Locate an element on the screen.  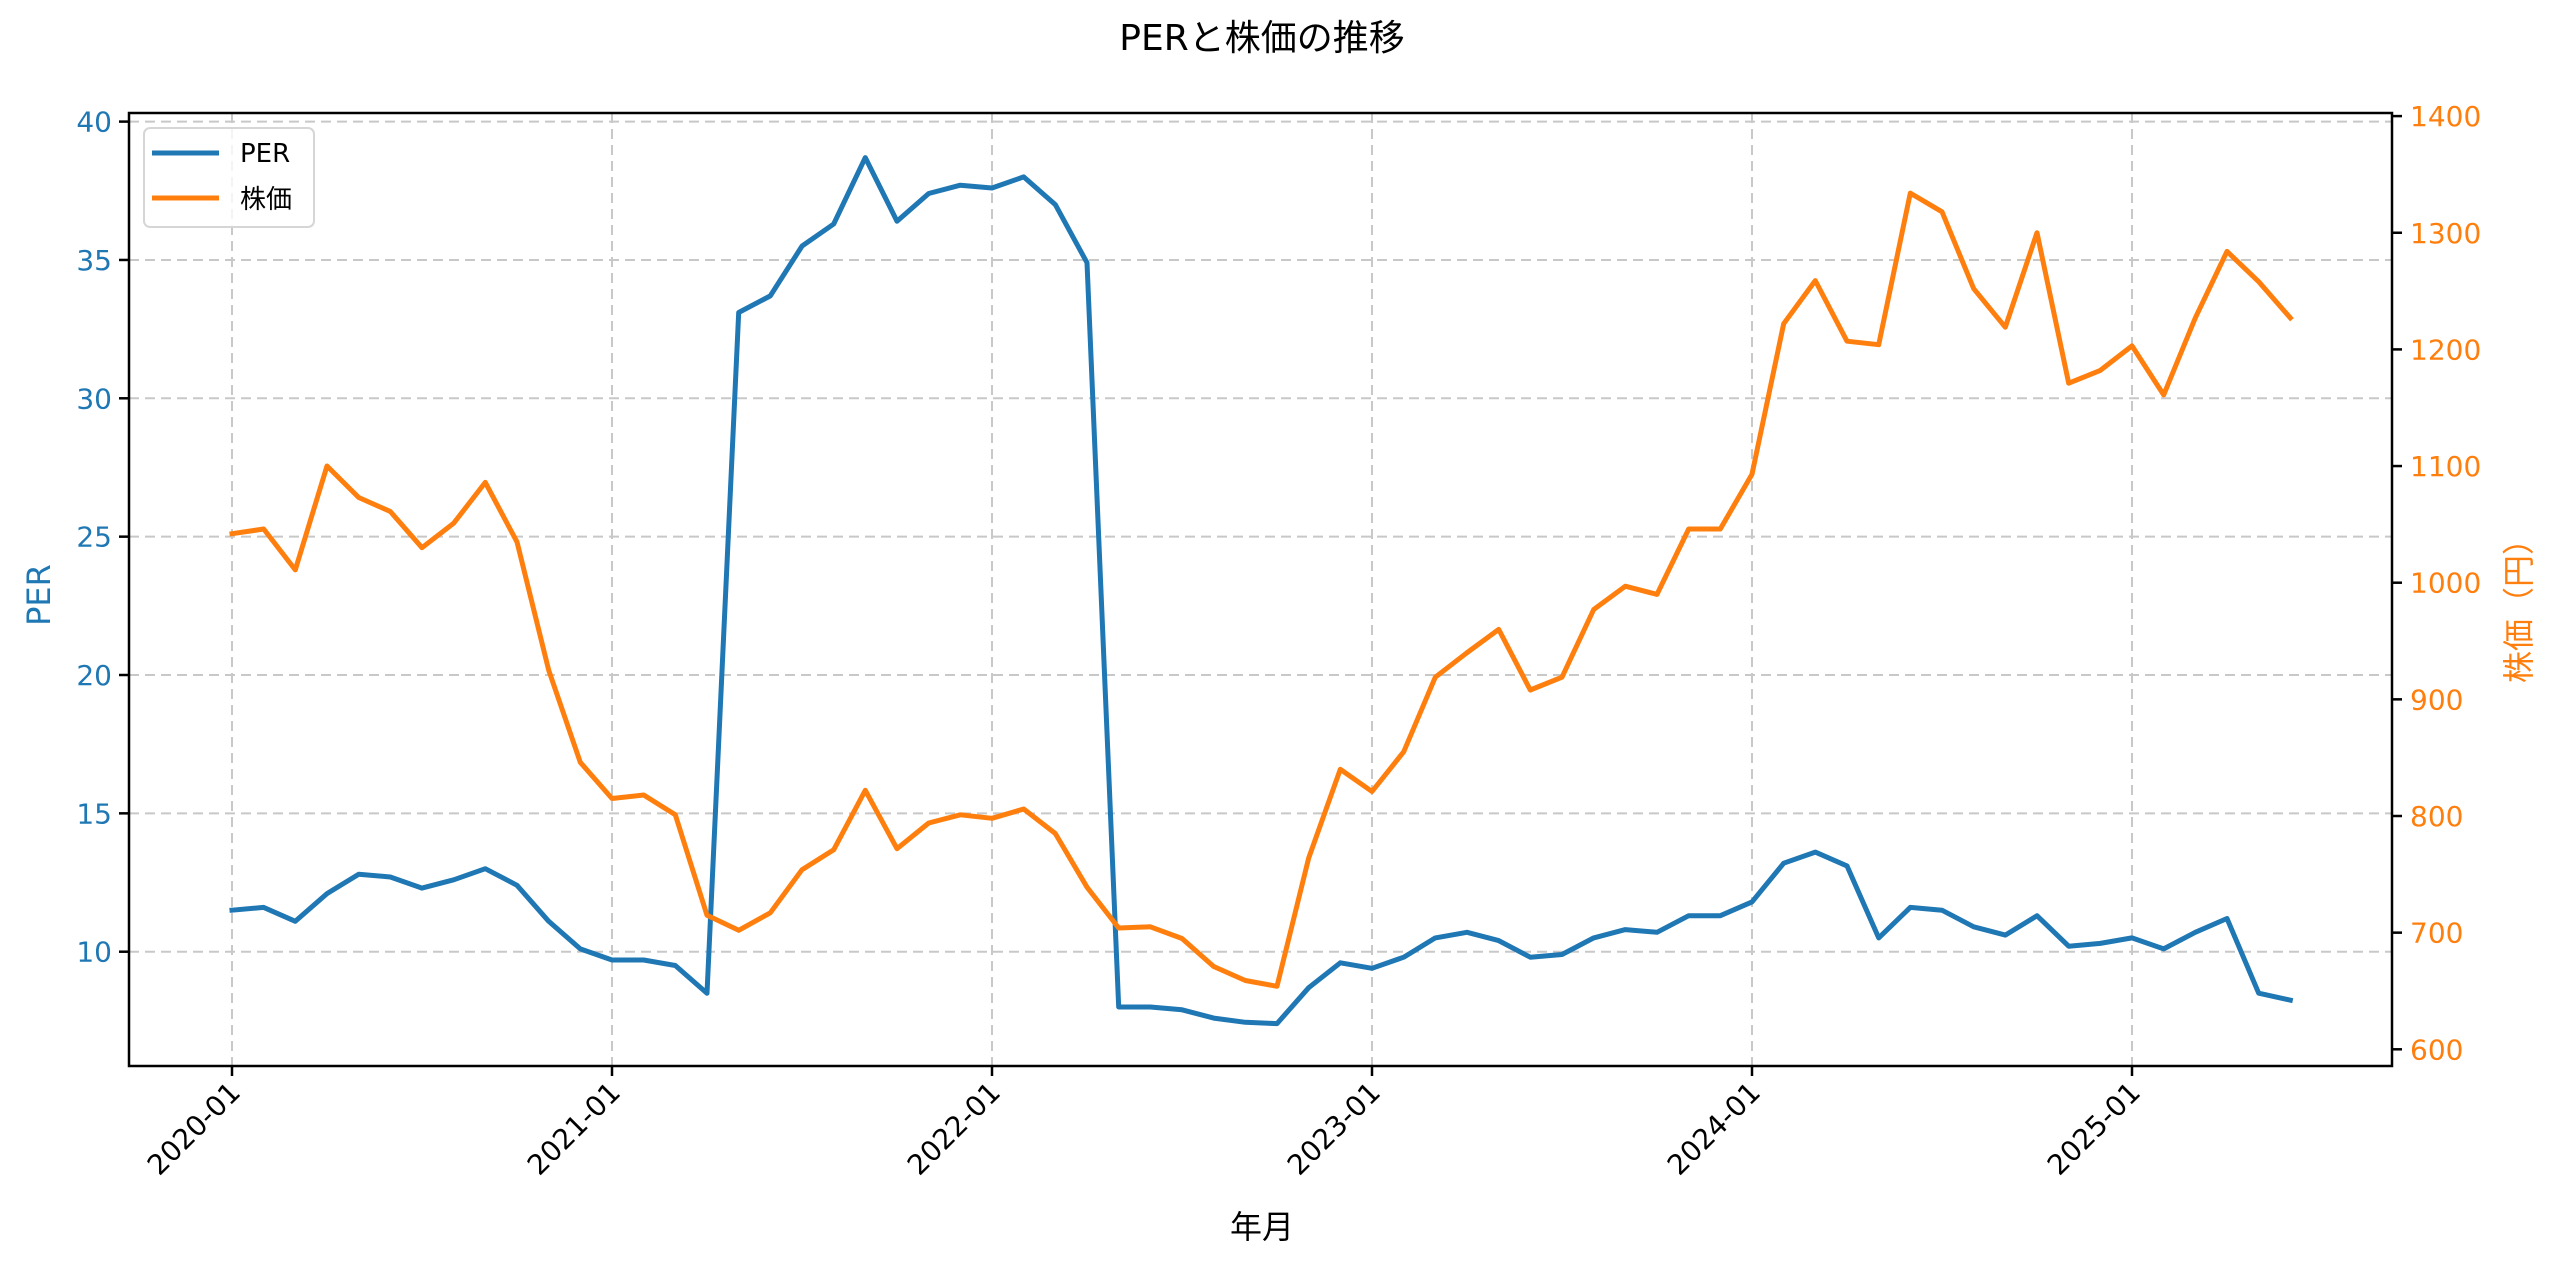
y-axis-left-label: PER is located at coordinates (39, 595).